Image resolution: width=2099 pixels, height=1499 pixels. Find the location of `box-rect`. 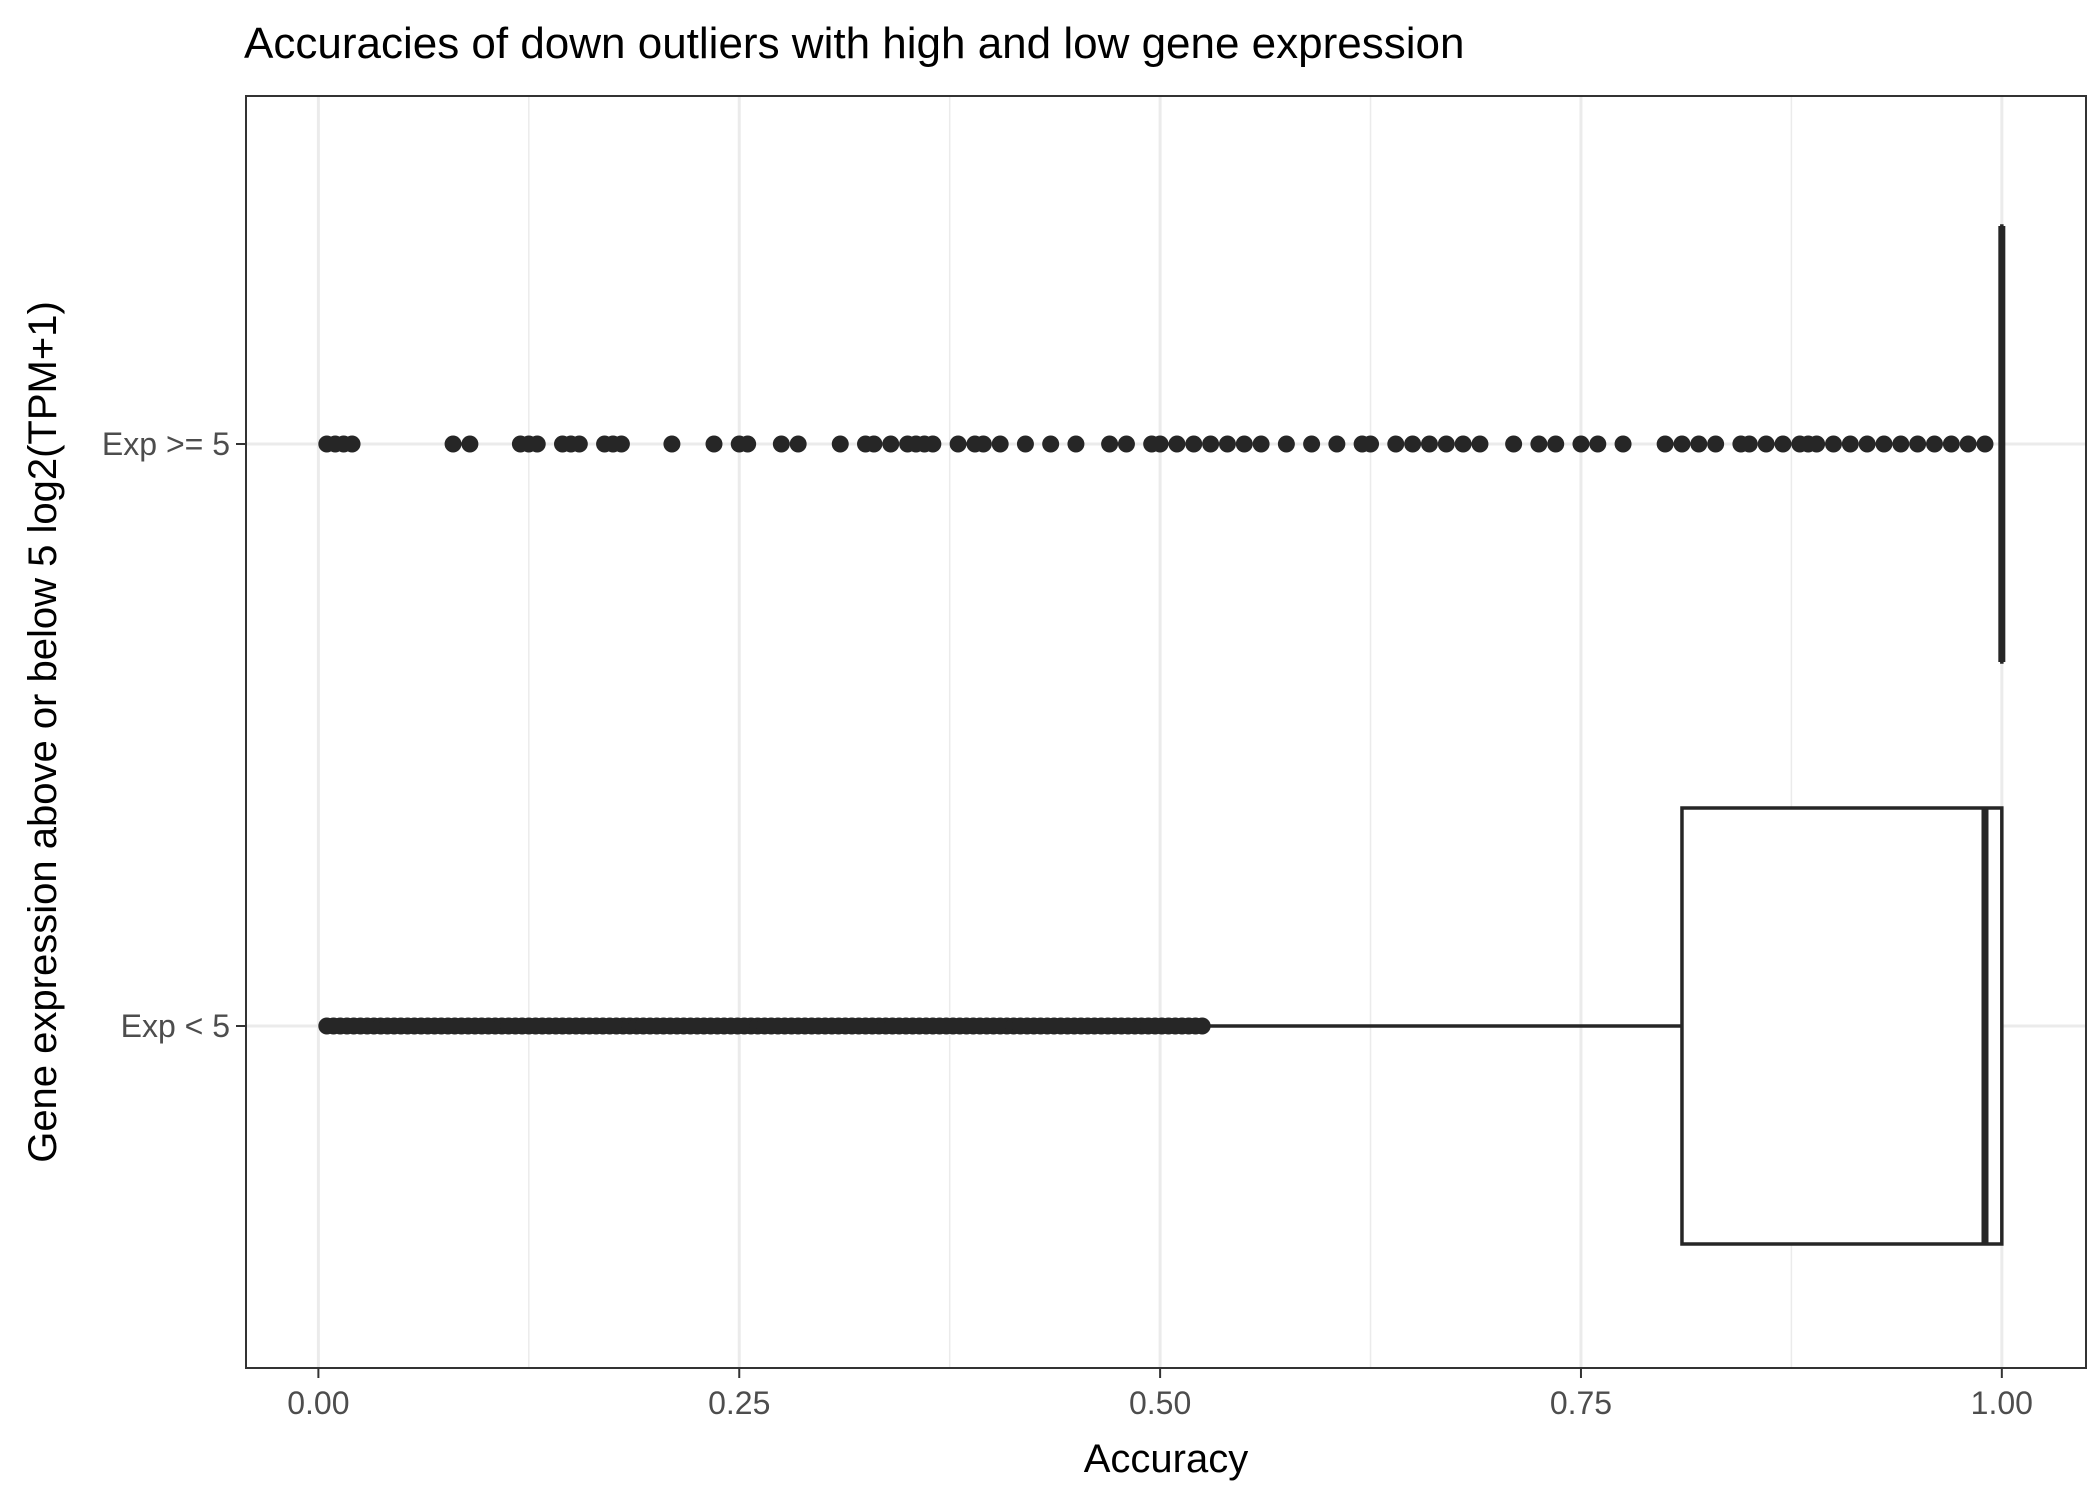

box-rect is located at coordinates (1842, 1026).